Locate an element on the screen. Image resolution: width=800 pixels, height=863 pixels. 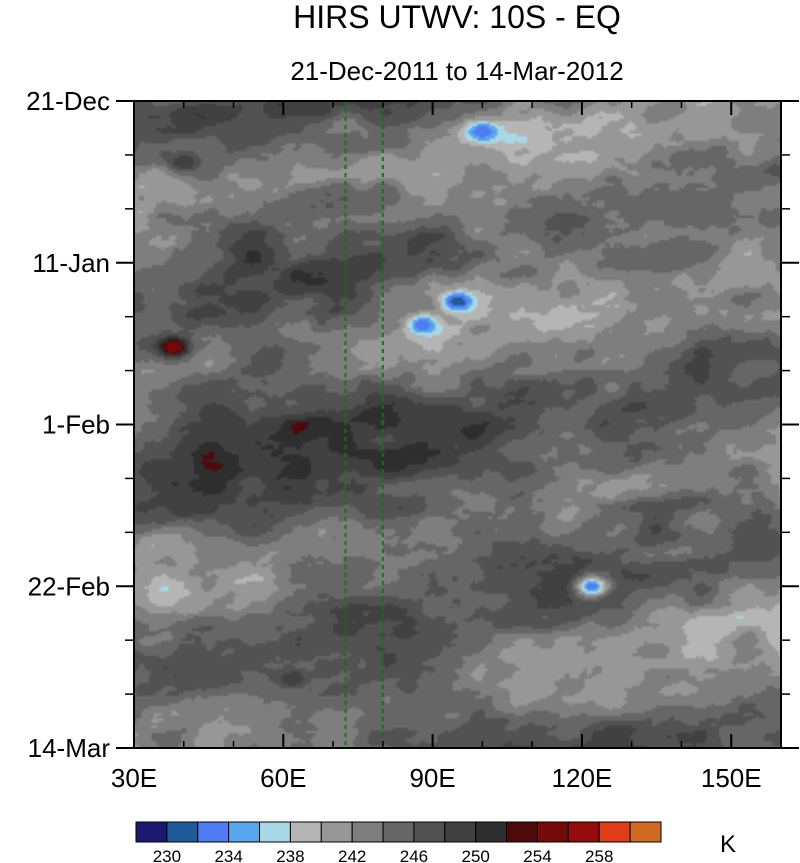
y-tick-label: 14-Mar is located at coordinates (69, 748).